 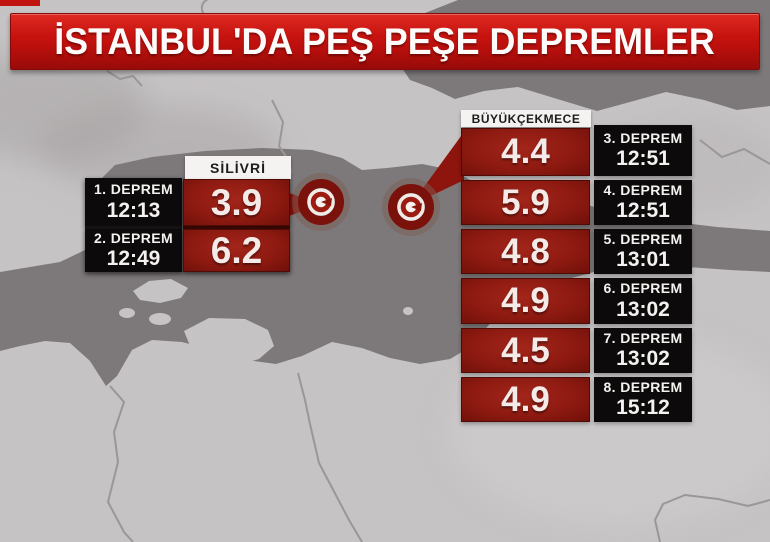 I want to click on quake-label: 3. DEPREM, so click(x=643, y=137).